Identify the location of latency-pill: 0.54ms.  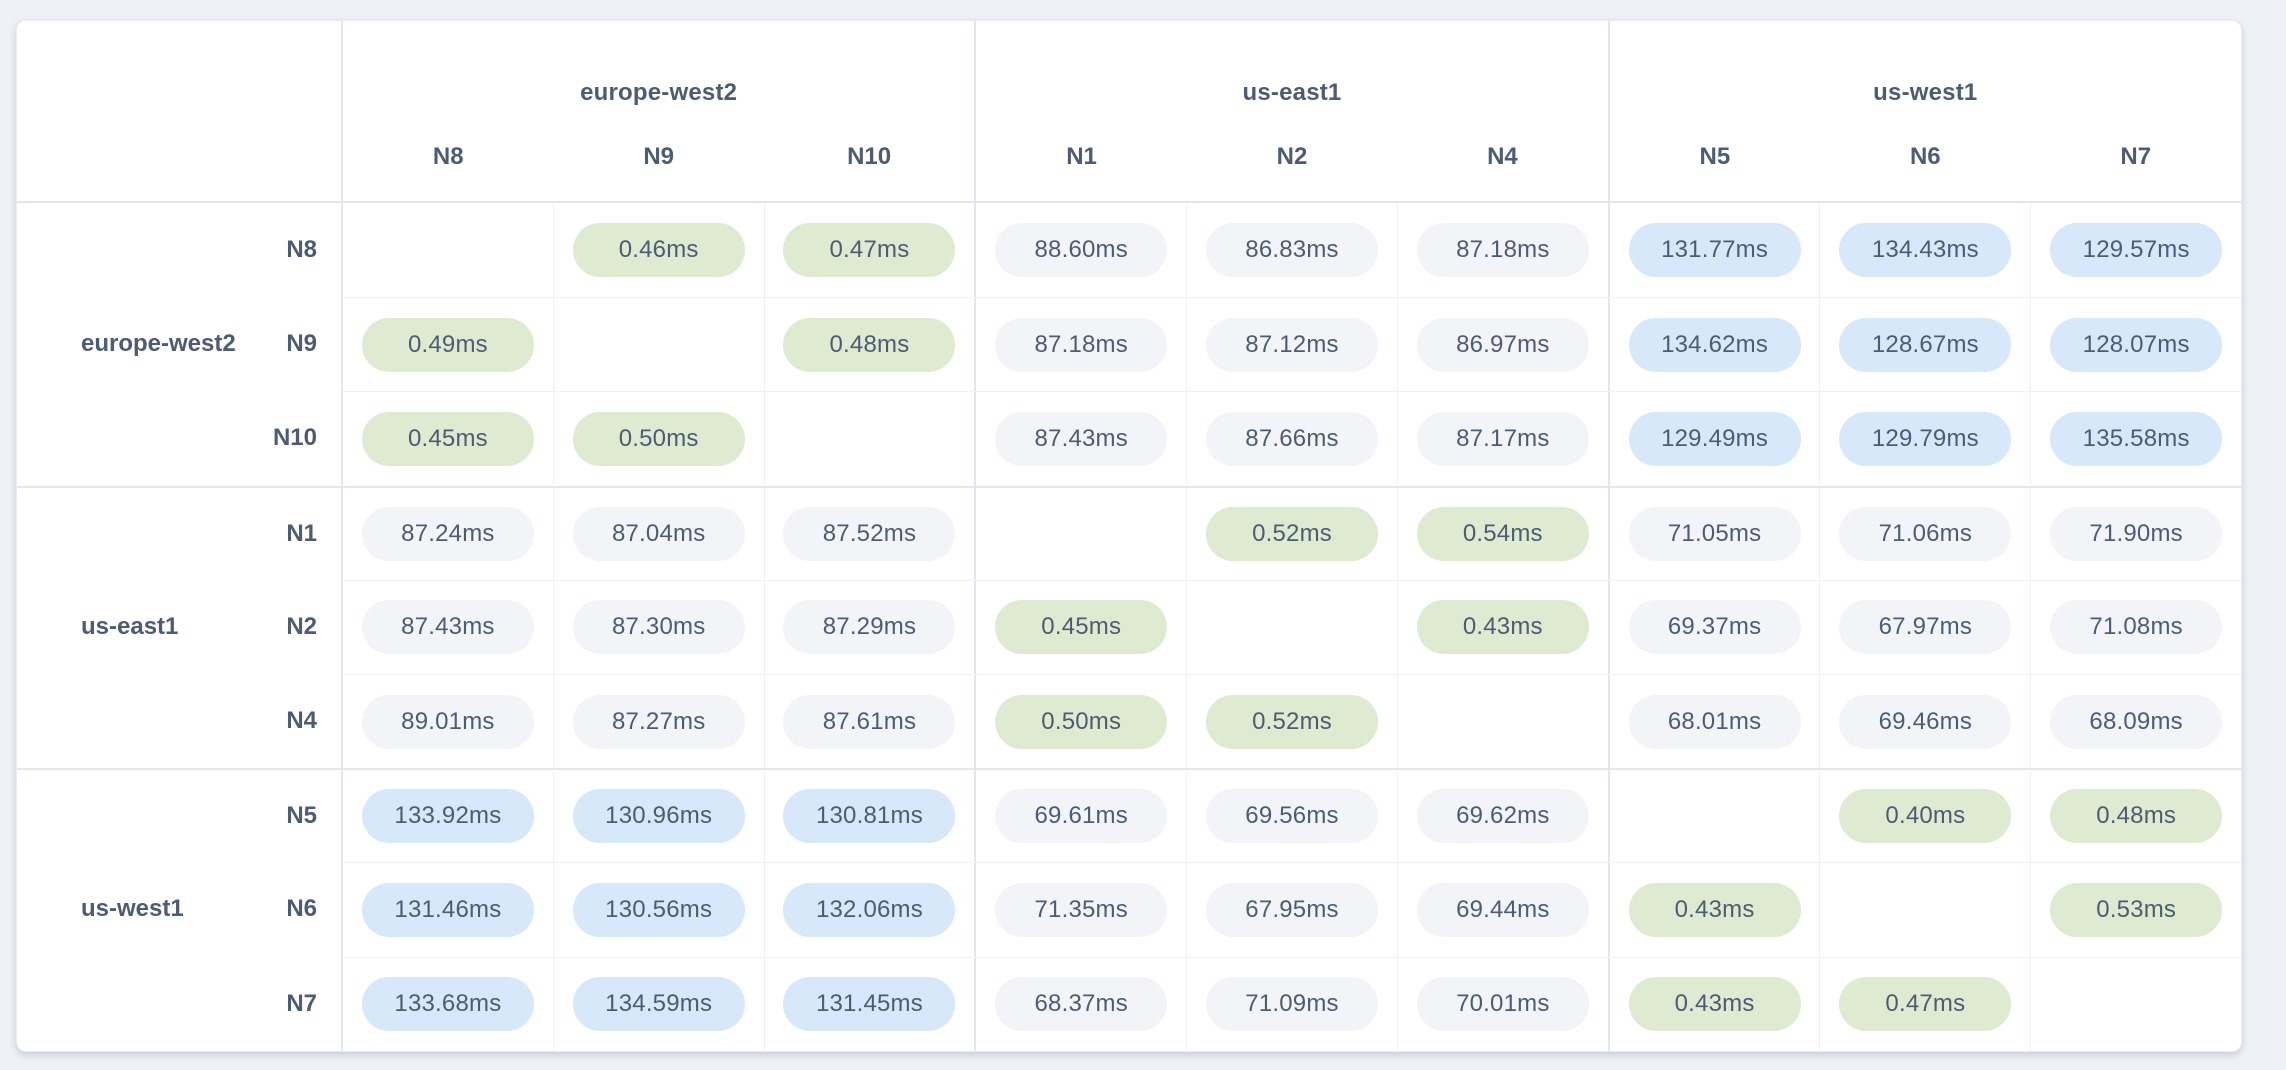
(1502, 533).